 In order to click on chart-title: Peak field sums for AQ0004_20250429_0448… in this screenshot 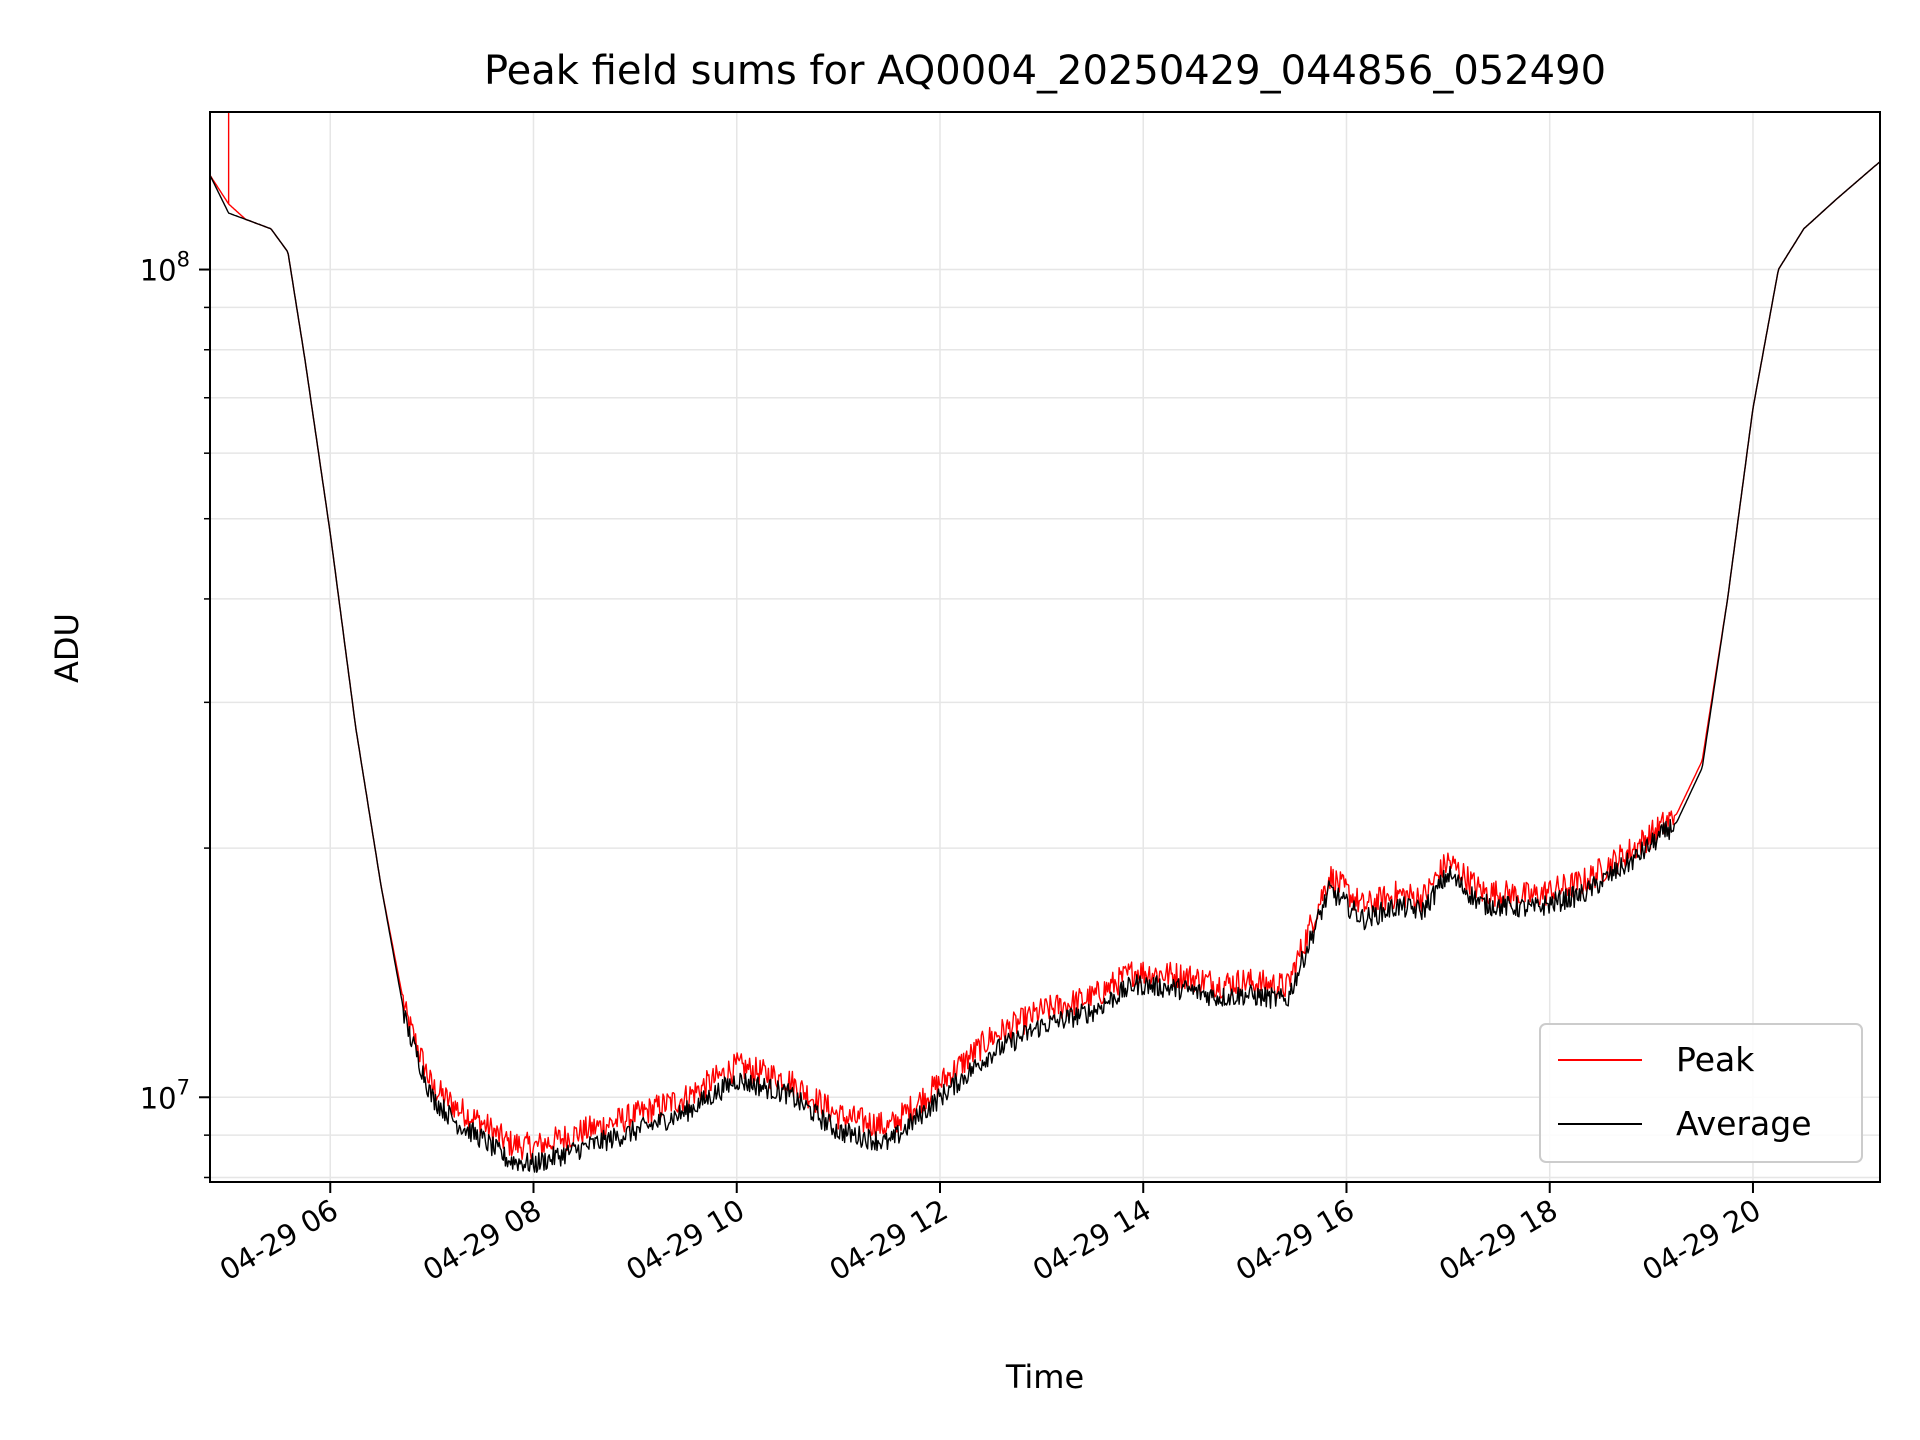, I will do `click(1045, 71)`.